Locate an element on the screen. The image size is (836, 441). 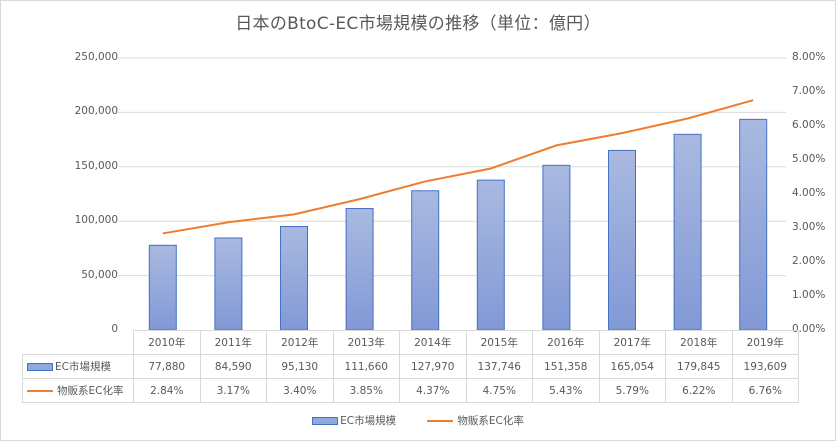
bar-2019年 is located at coordinates (753, 224).